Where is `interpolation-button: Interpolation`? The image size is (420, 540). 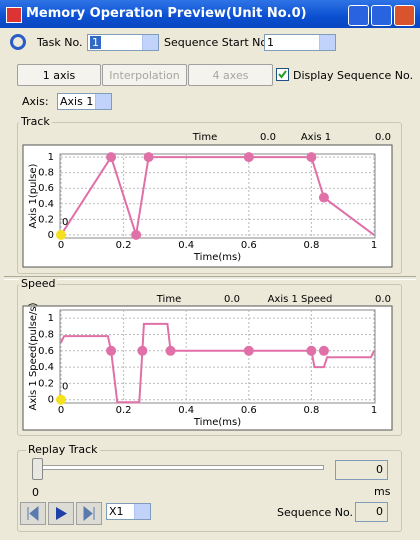
interpolation-button: Interpolation is located at coordinates (144, 75).